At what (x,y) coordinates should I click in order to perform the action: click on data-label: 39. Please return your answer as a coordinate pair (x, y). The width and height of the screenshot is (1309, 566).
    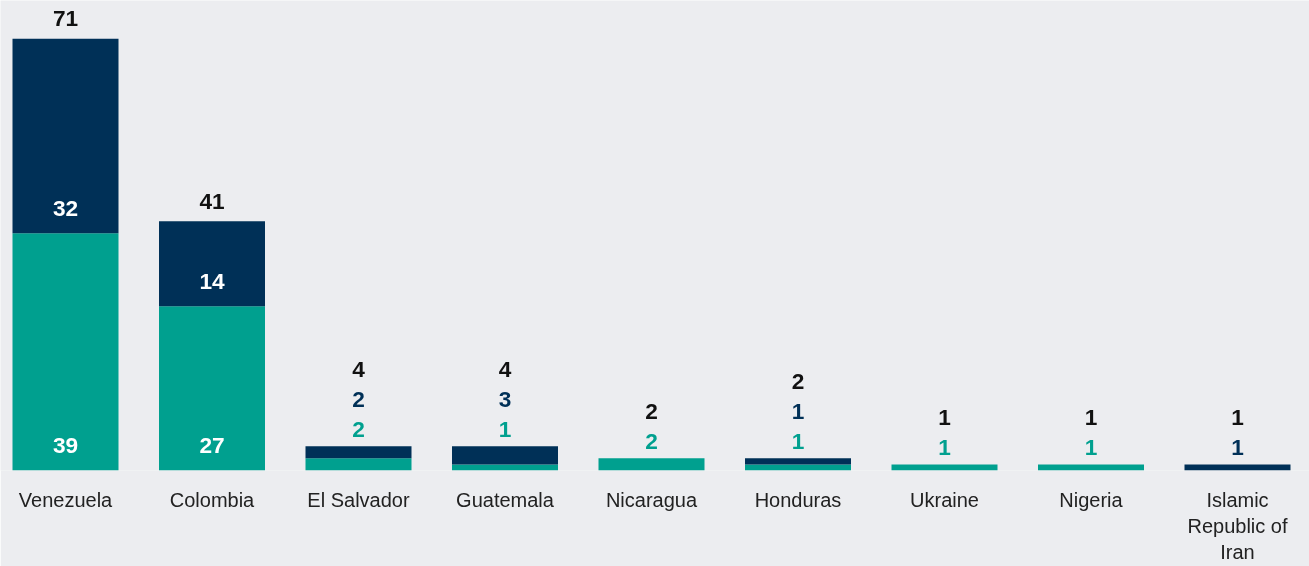
    Looking at the image, I should click on (65, 445).